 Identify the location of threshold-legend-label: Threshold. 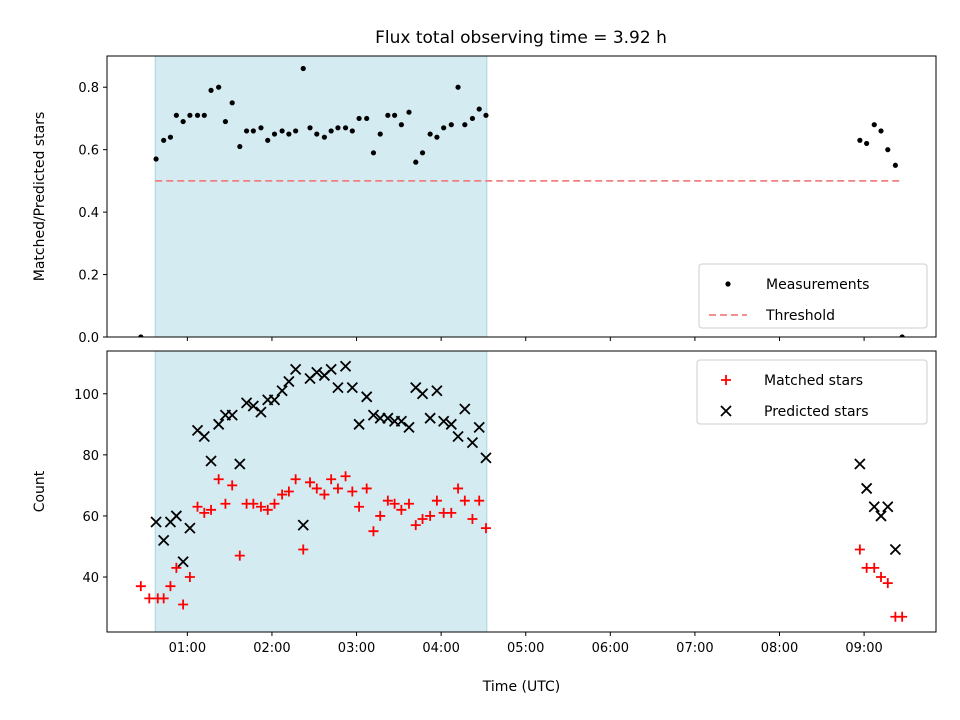
(800, 316).